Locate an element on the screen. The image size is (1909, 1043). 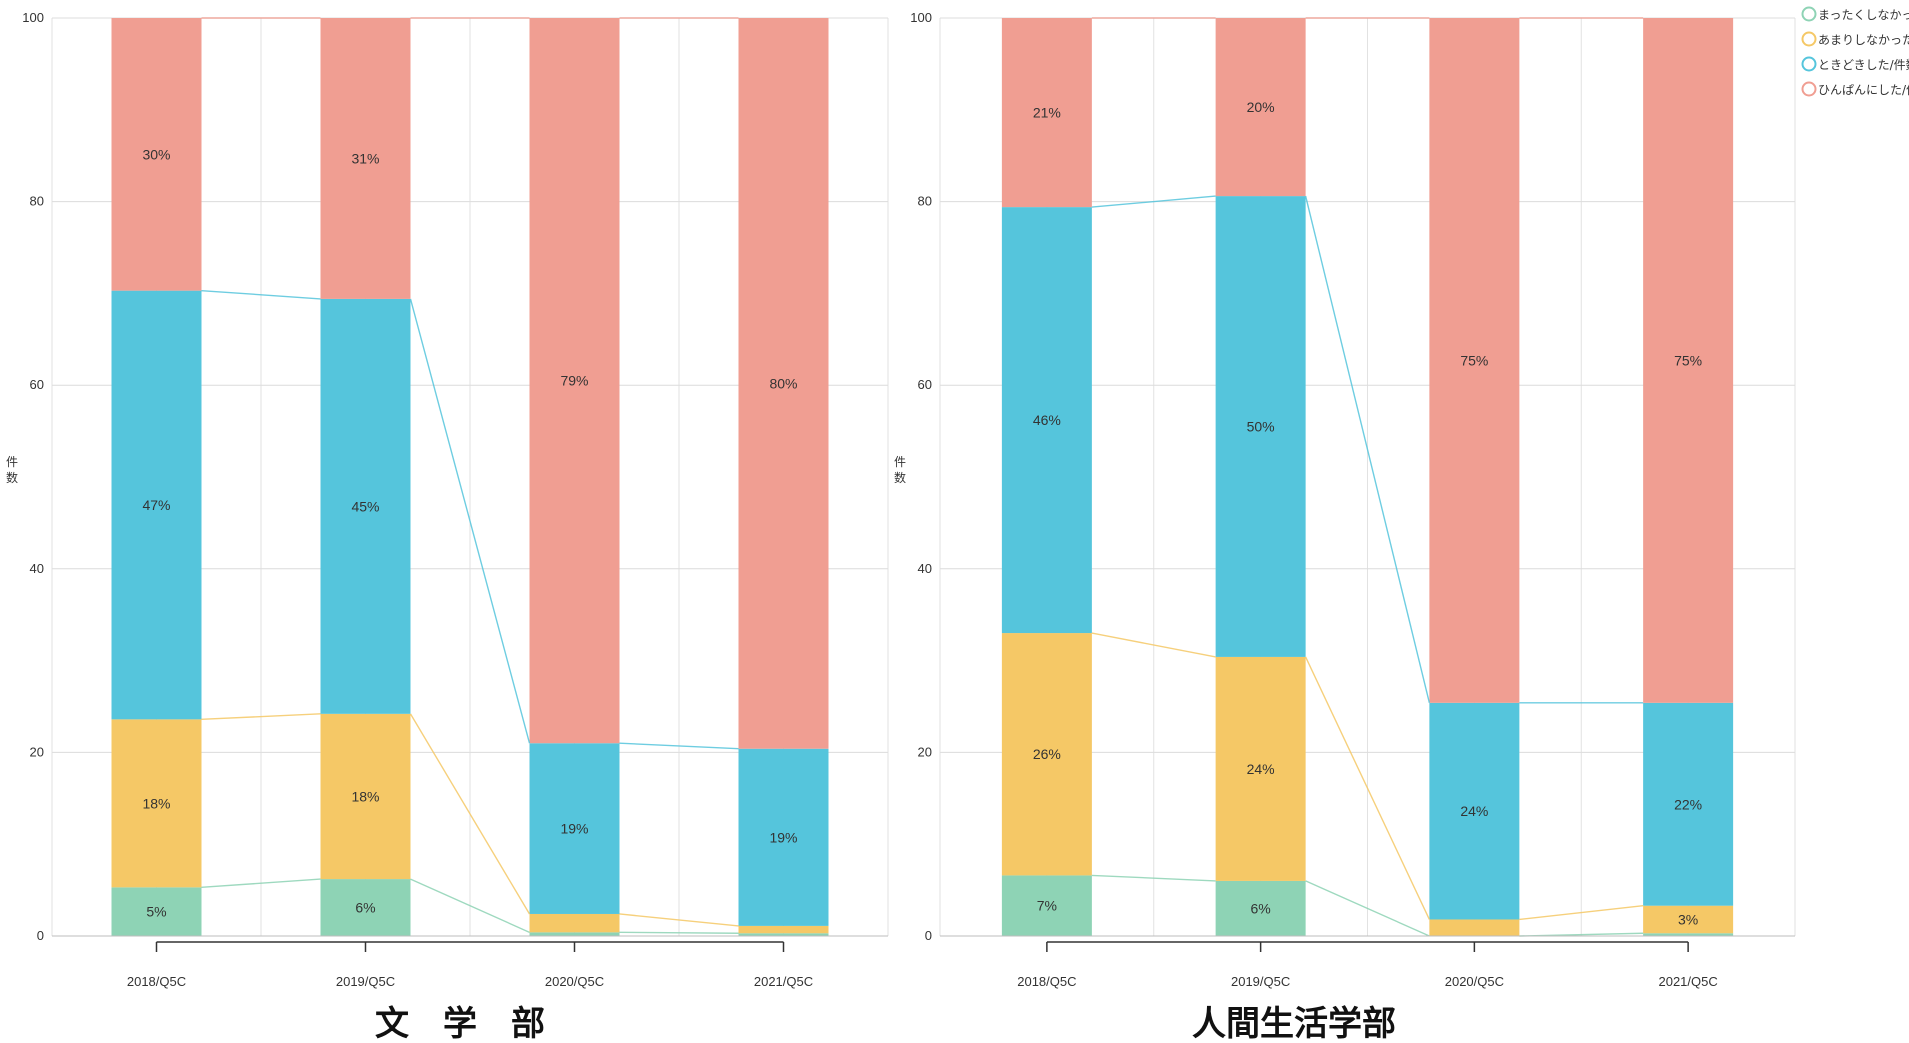
data-label: 46% is located at coordinates (1047, 420).